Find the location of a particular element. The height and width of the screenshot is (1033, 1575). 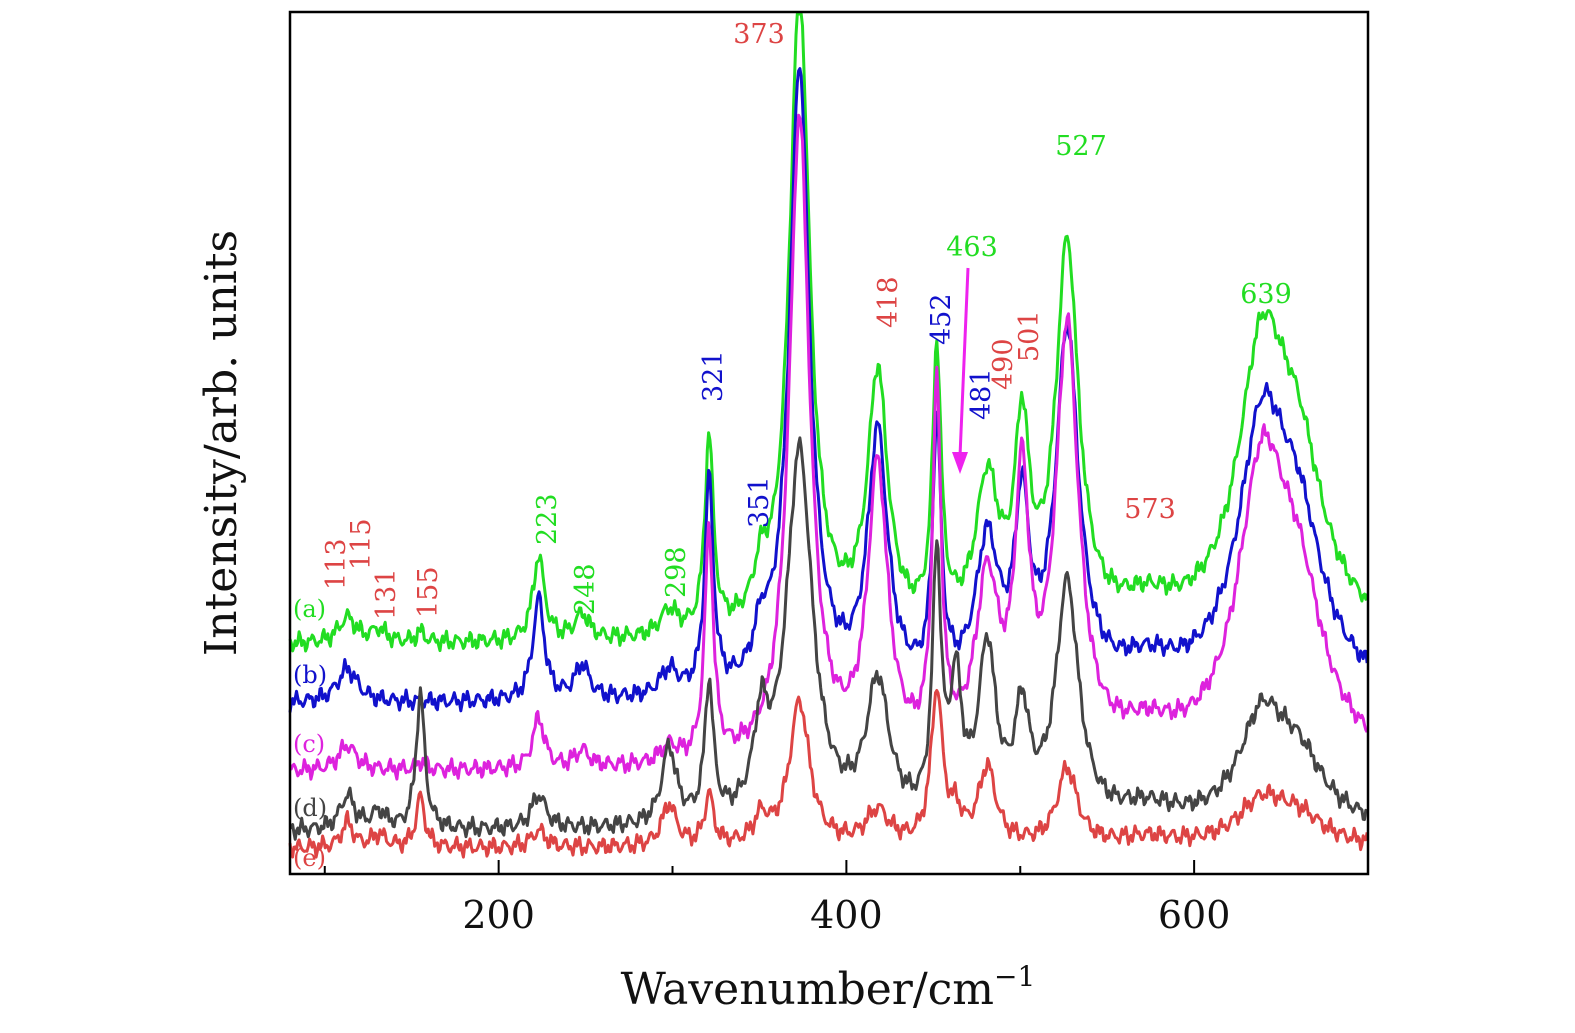

peak-label-452: 452 is located at coordinates (941, 319).